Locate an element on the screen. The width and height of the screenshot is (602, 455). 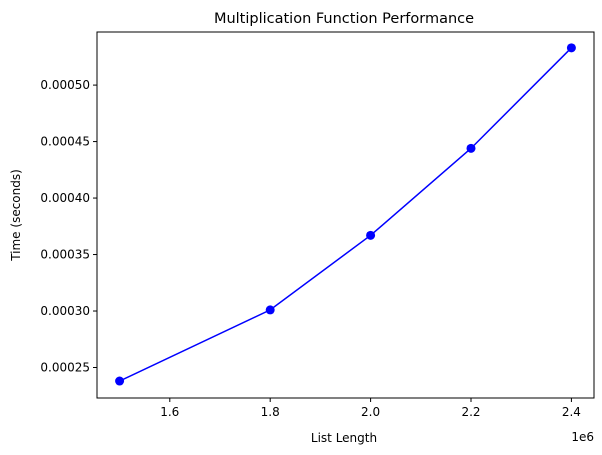
x-tick-label: 2.0 is located at coordinates (370, 412).